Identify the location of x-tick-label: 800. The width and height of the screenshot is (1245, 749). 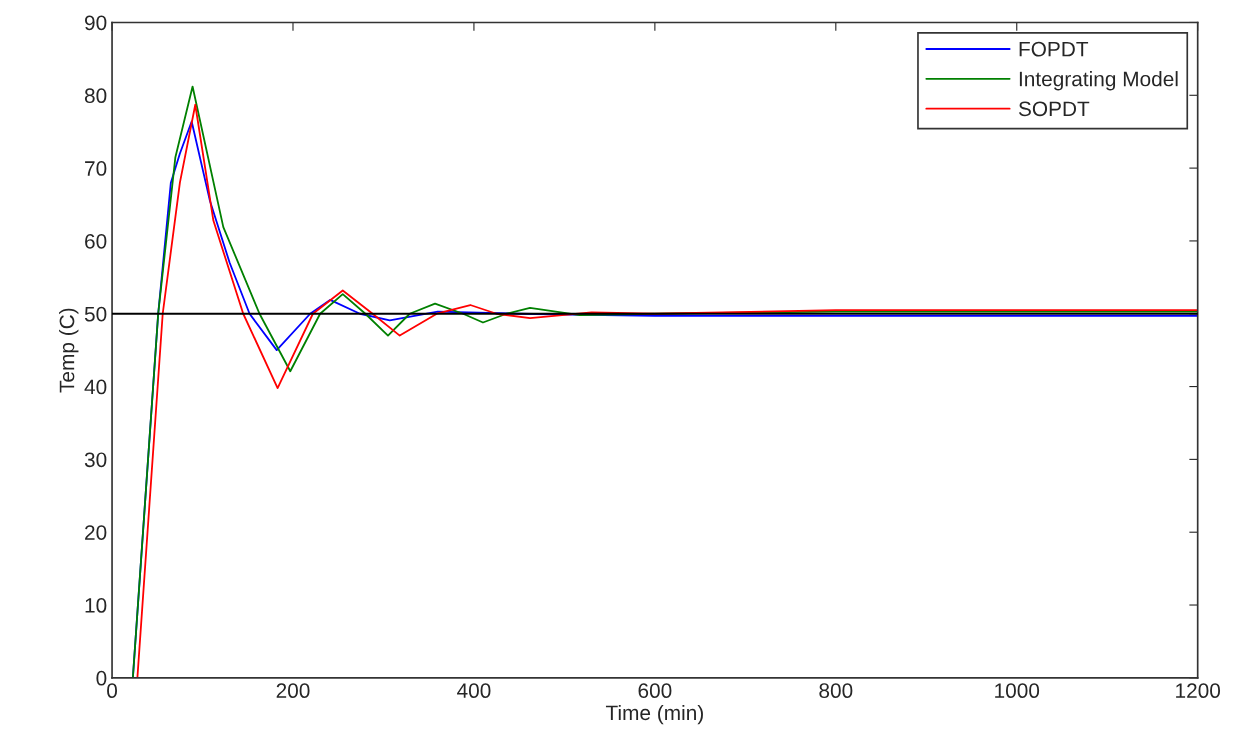
(836, 691).